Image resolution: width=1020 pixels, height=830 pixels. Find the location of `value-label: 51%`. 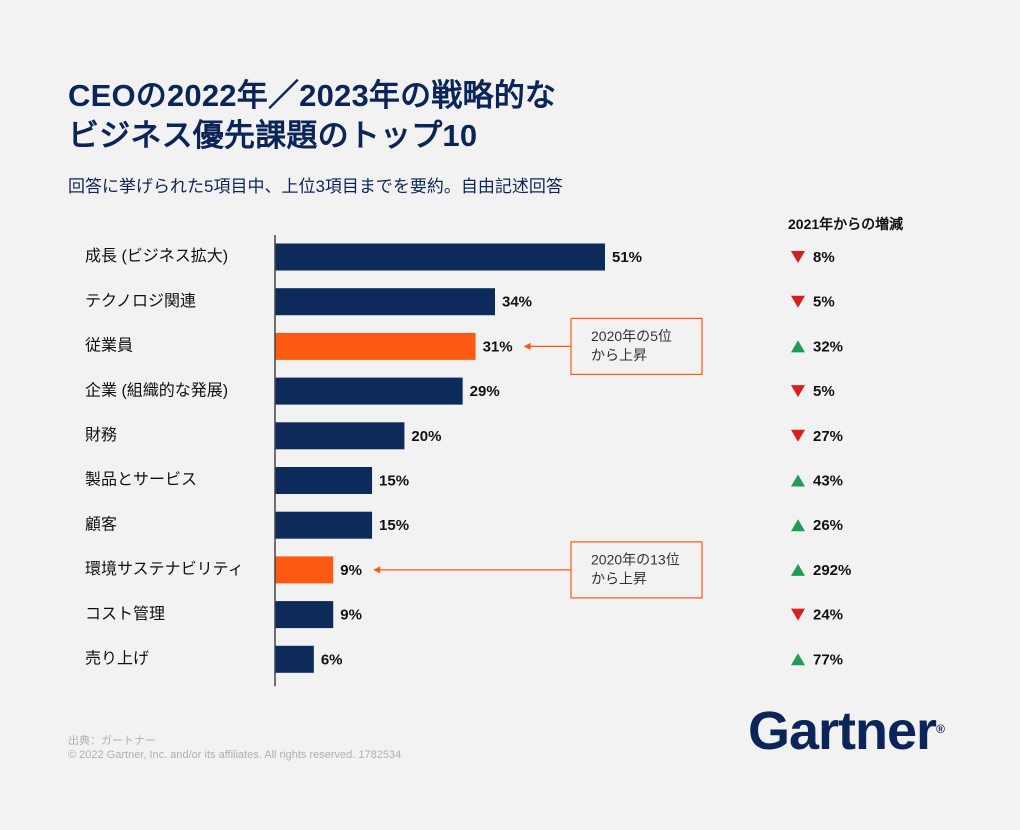

value-label: 51% is located at coordinates (627, 257).